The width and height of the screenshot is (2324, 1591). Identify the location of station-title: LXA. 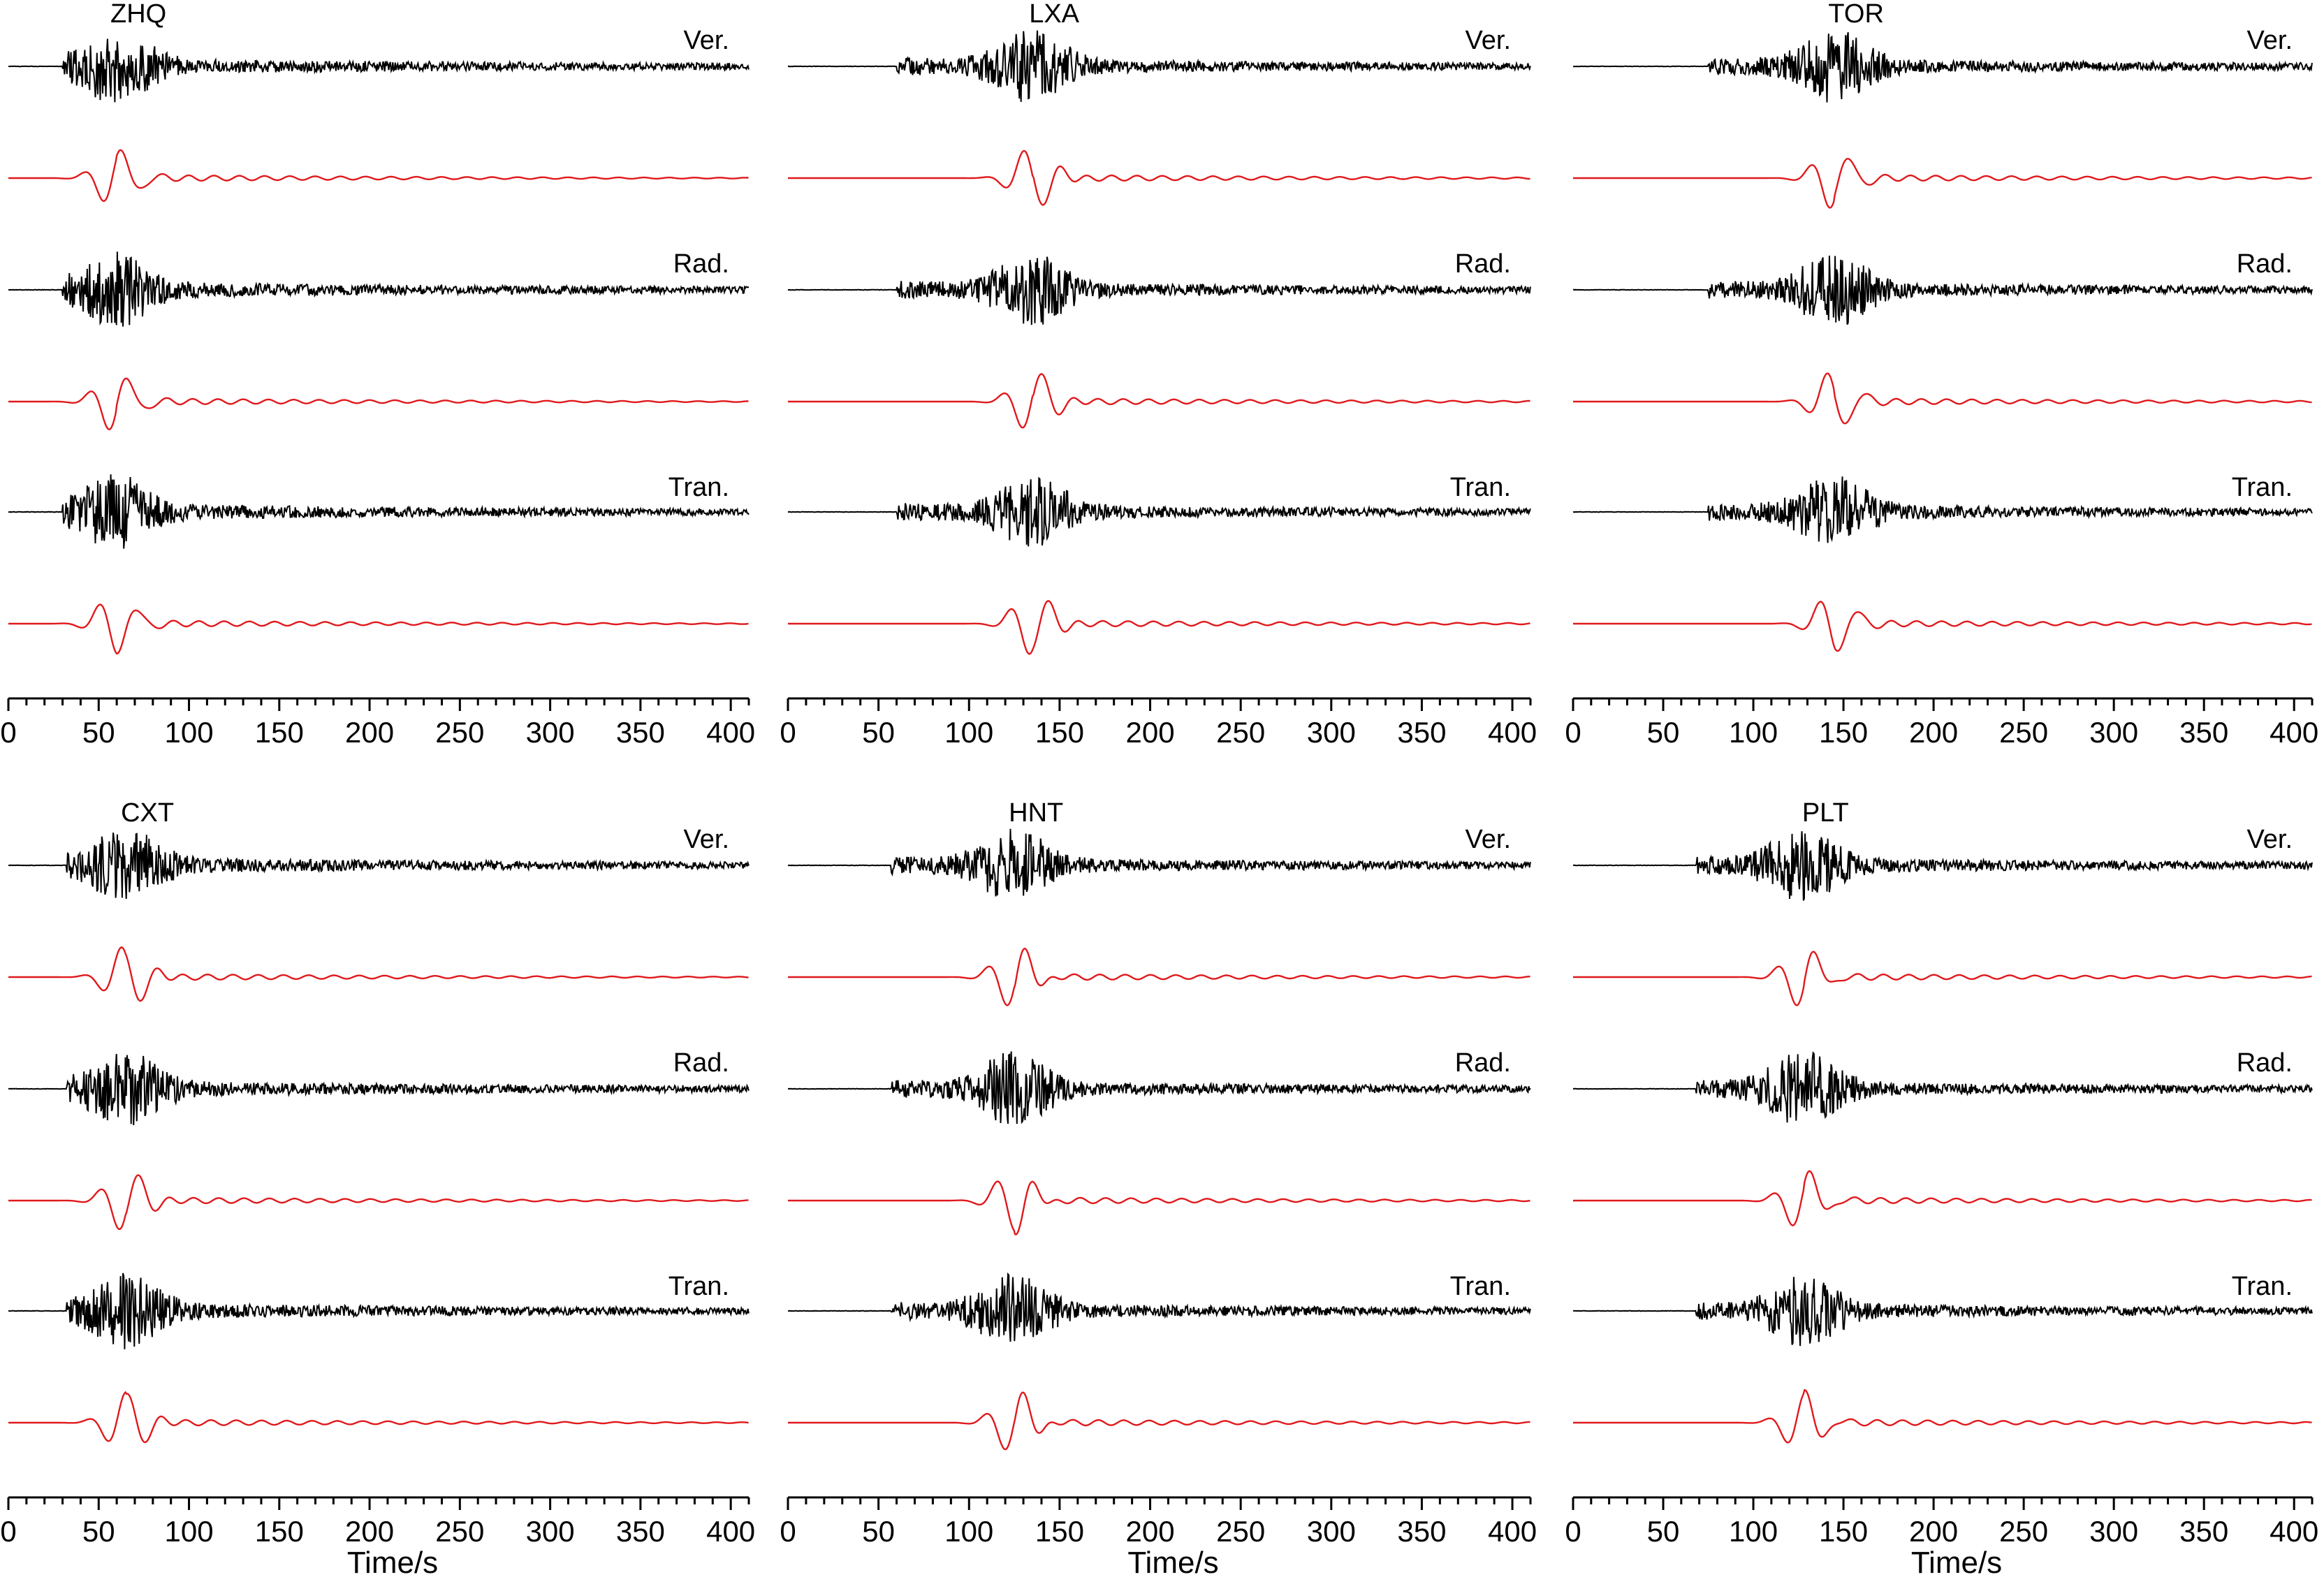
(1054, 14).